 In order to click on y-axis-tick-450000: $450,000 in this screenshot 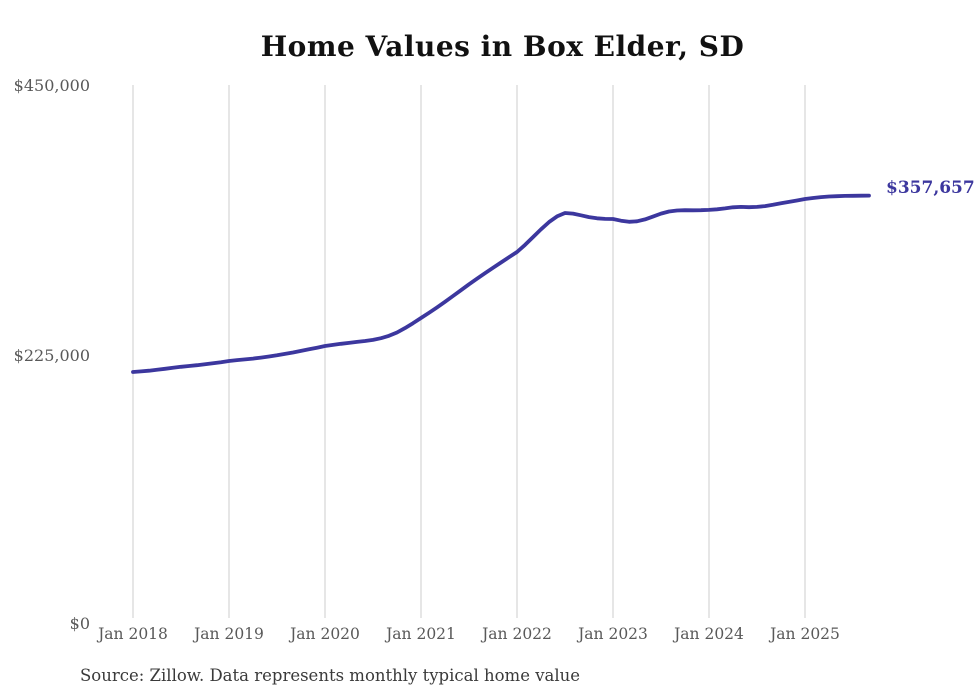, I will do `click(51, 85)`.